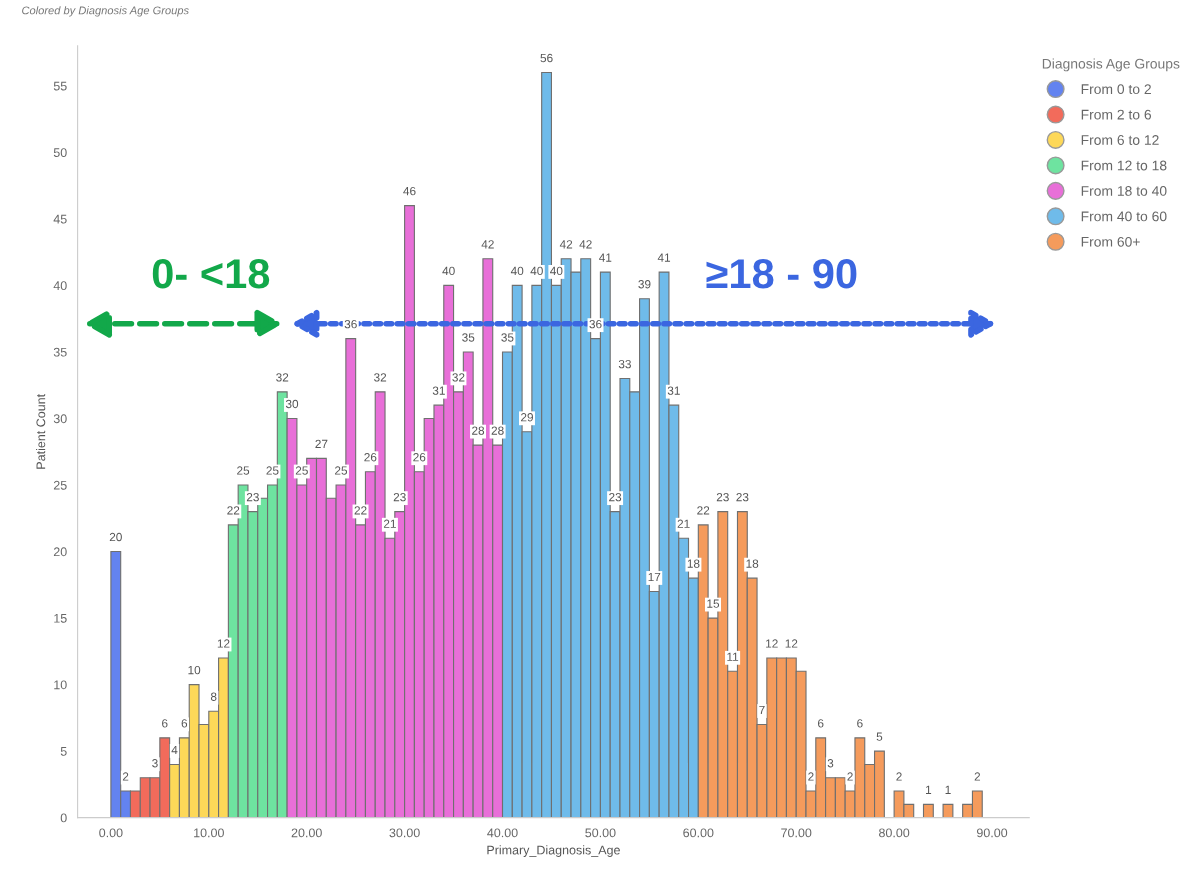 The height and width of the screenshot is (883, 1194). Describe the element at coordinates (624, 364) in the screenshot. I see `data-label: 33` at that location.